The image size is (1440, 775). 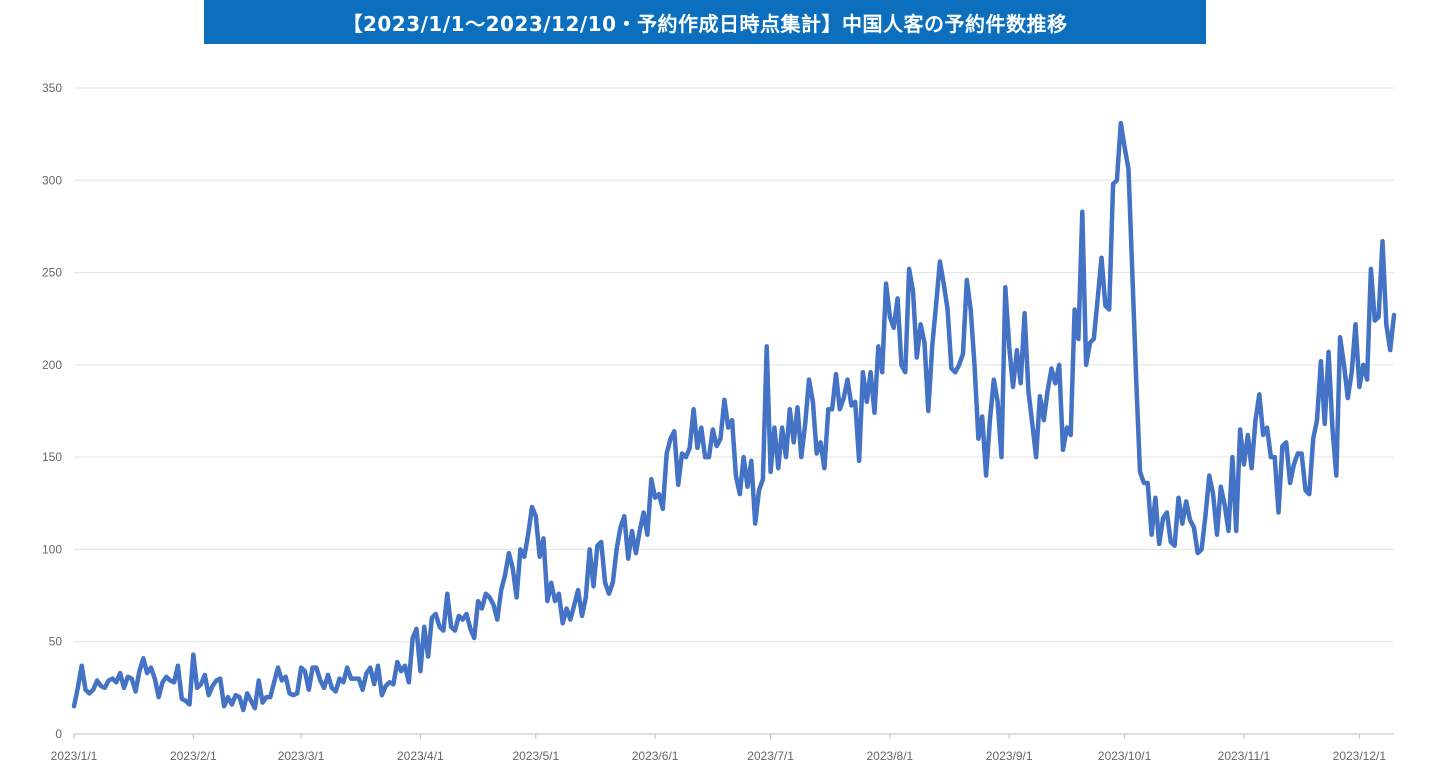 What do you see at coordinates (56, 642) in the screenshot?
I see `y-tick-label: 50` at bounding box center [56, 642].